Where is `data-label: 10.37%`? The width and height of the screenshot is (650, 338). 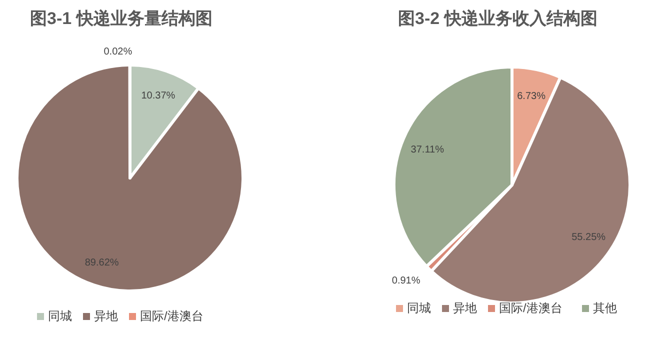 data-label: 10.37% is located at coordinates (158, 96).